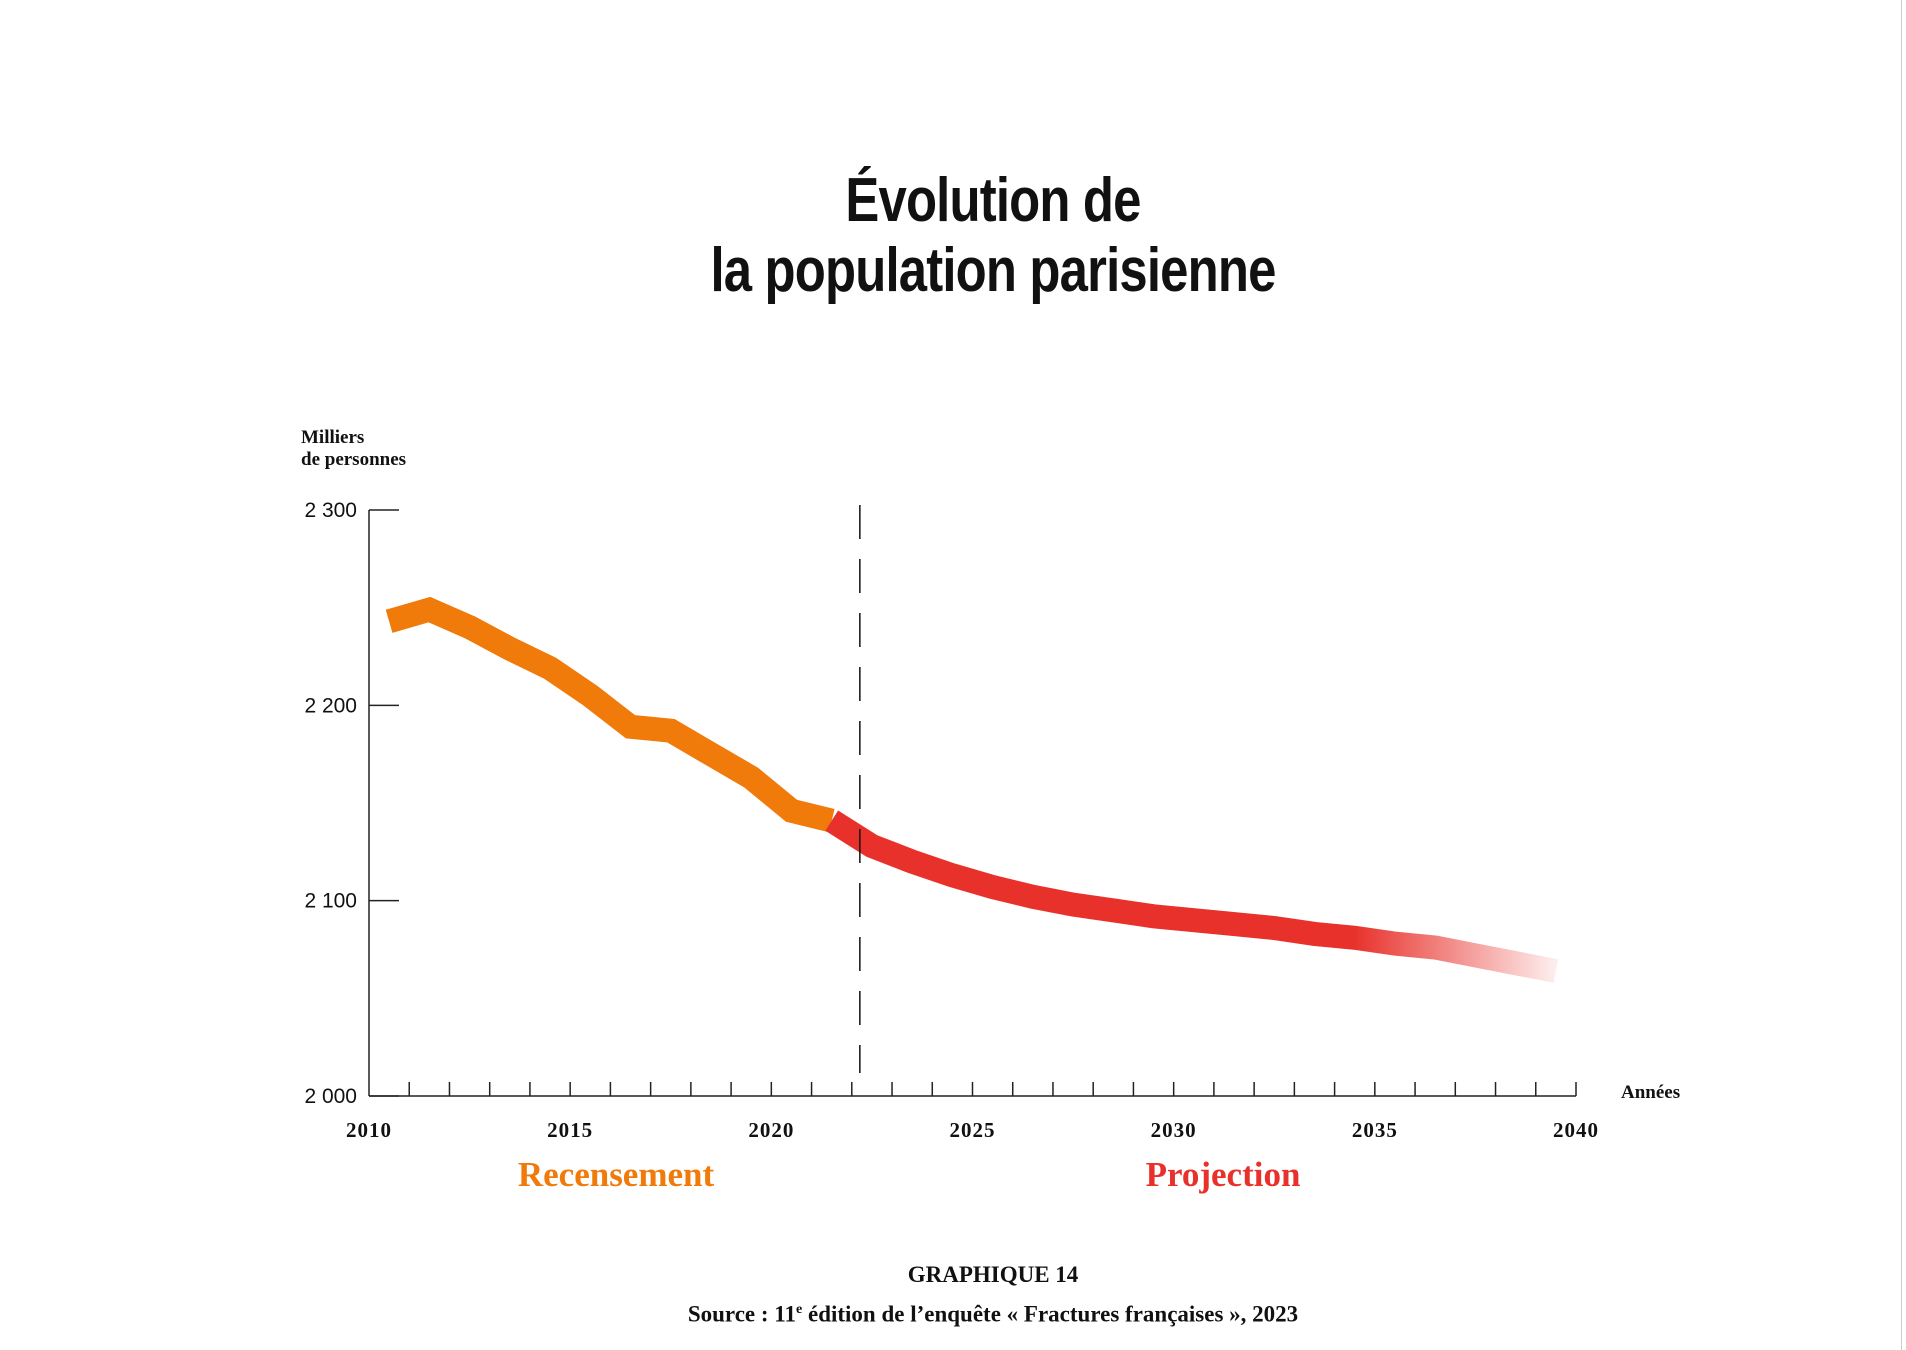 This screenshot has height=1350, width=1906. What do you see at coordinates (369, 1130) in the screenshot?
I see `x-tick-label-2010: 2010` at bounding box center [369, 1130].